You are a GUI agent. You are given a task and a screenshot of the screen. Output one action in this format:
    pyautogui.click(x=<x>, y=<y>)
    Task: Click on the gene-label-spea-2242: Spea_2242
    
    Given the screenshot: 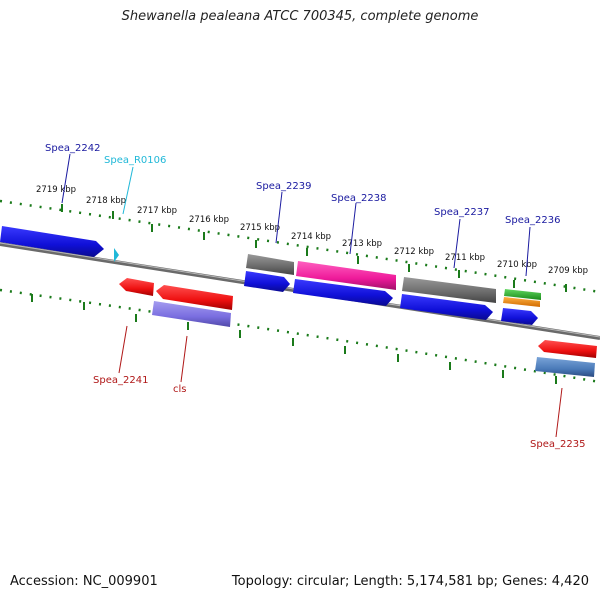 What is the action you would take?
    pyautogui.click(x=72, y=148)
    